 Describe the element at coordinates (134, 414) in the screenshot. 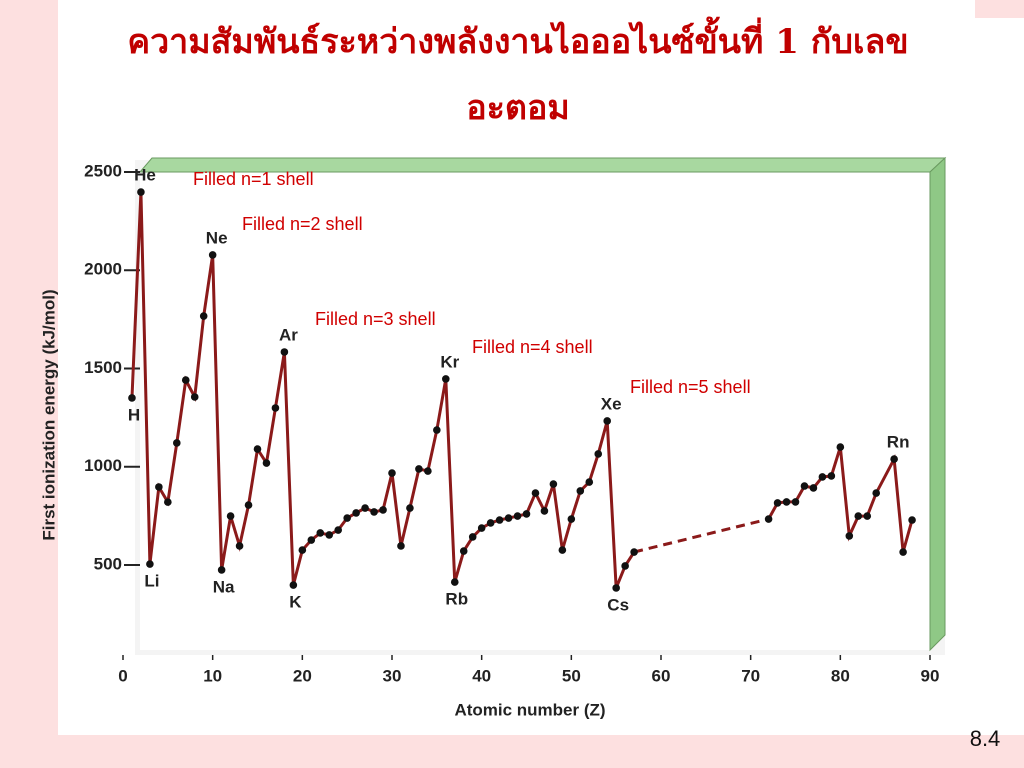

I see `point-label: H` at that location.